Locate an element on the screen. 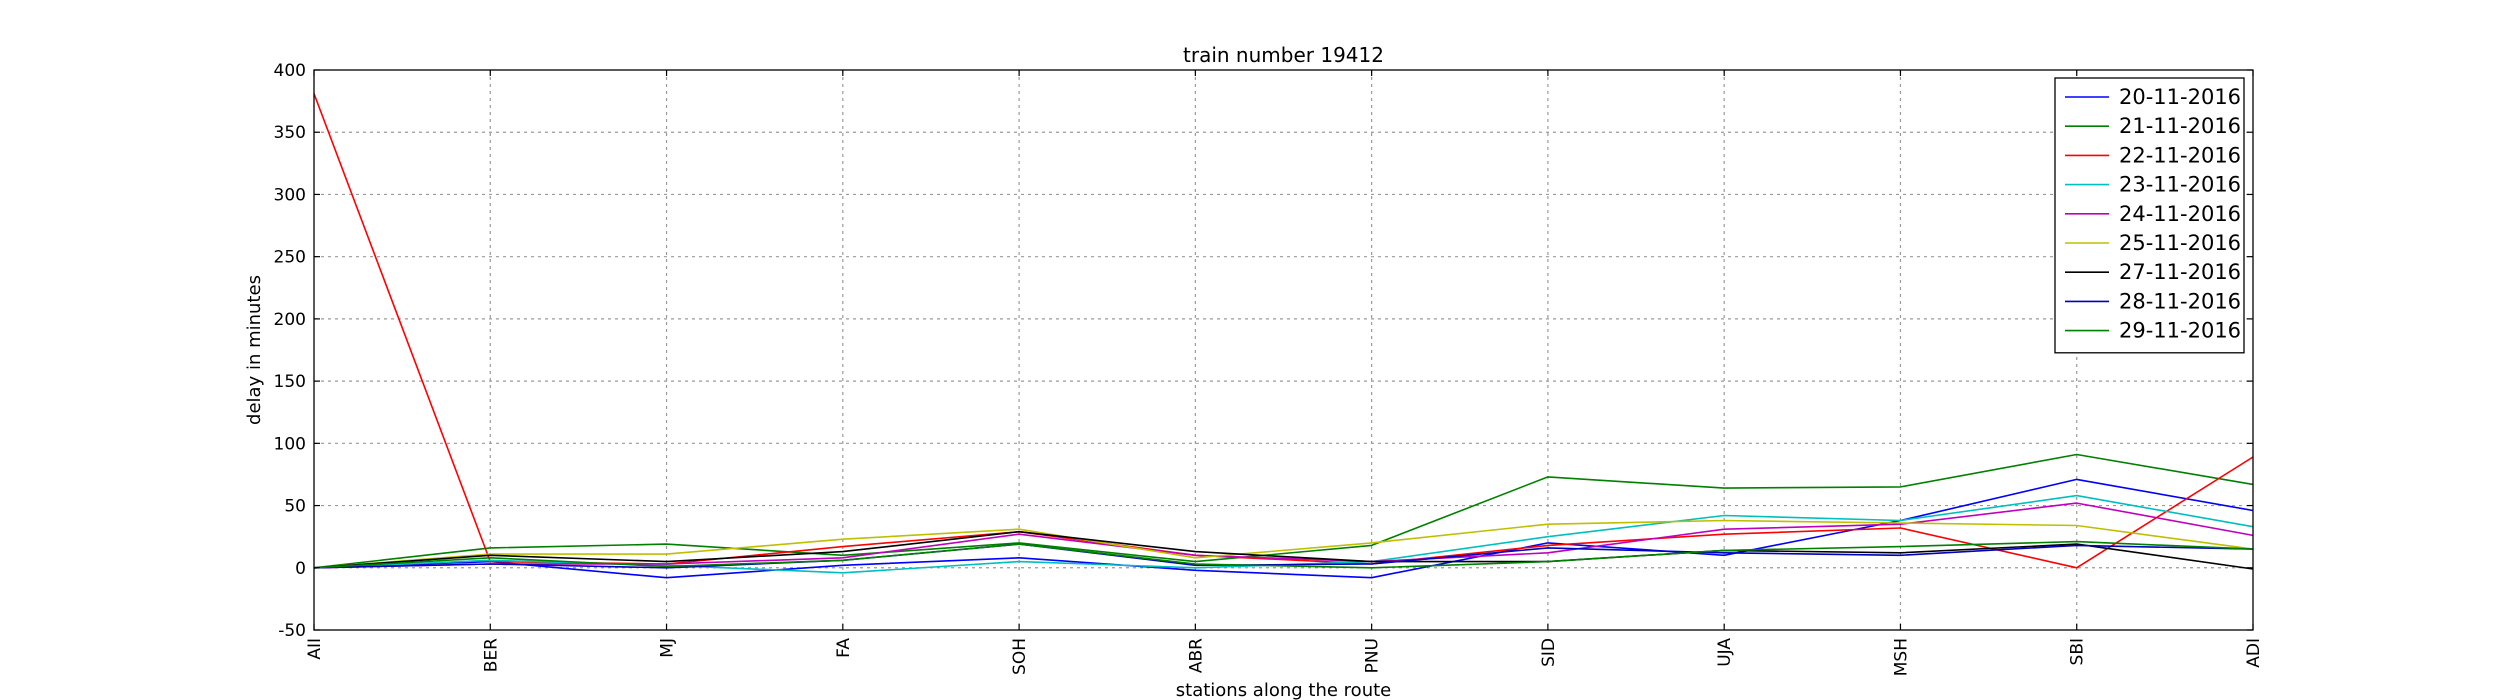  y-tick-label: 250 is located at coordinates (290, 258).